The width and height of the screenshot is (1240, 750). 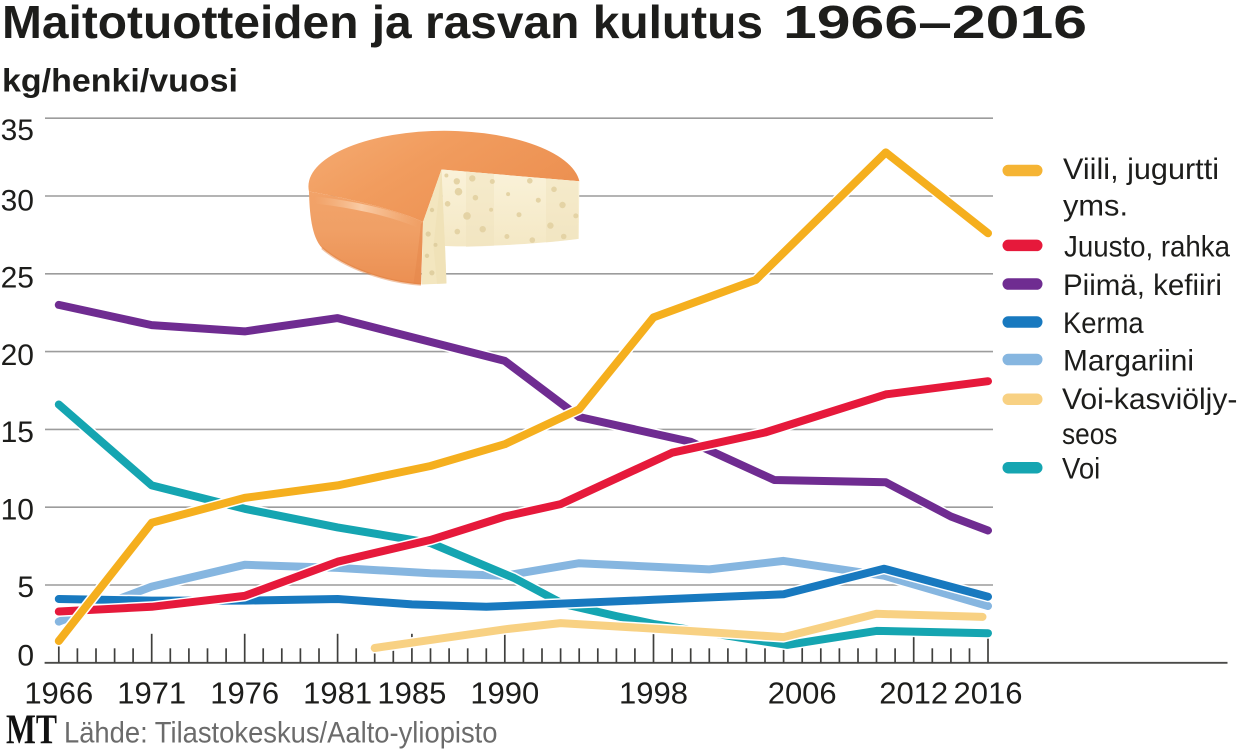 I want to click on svg-text: 35, so click(x=17, y=130).